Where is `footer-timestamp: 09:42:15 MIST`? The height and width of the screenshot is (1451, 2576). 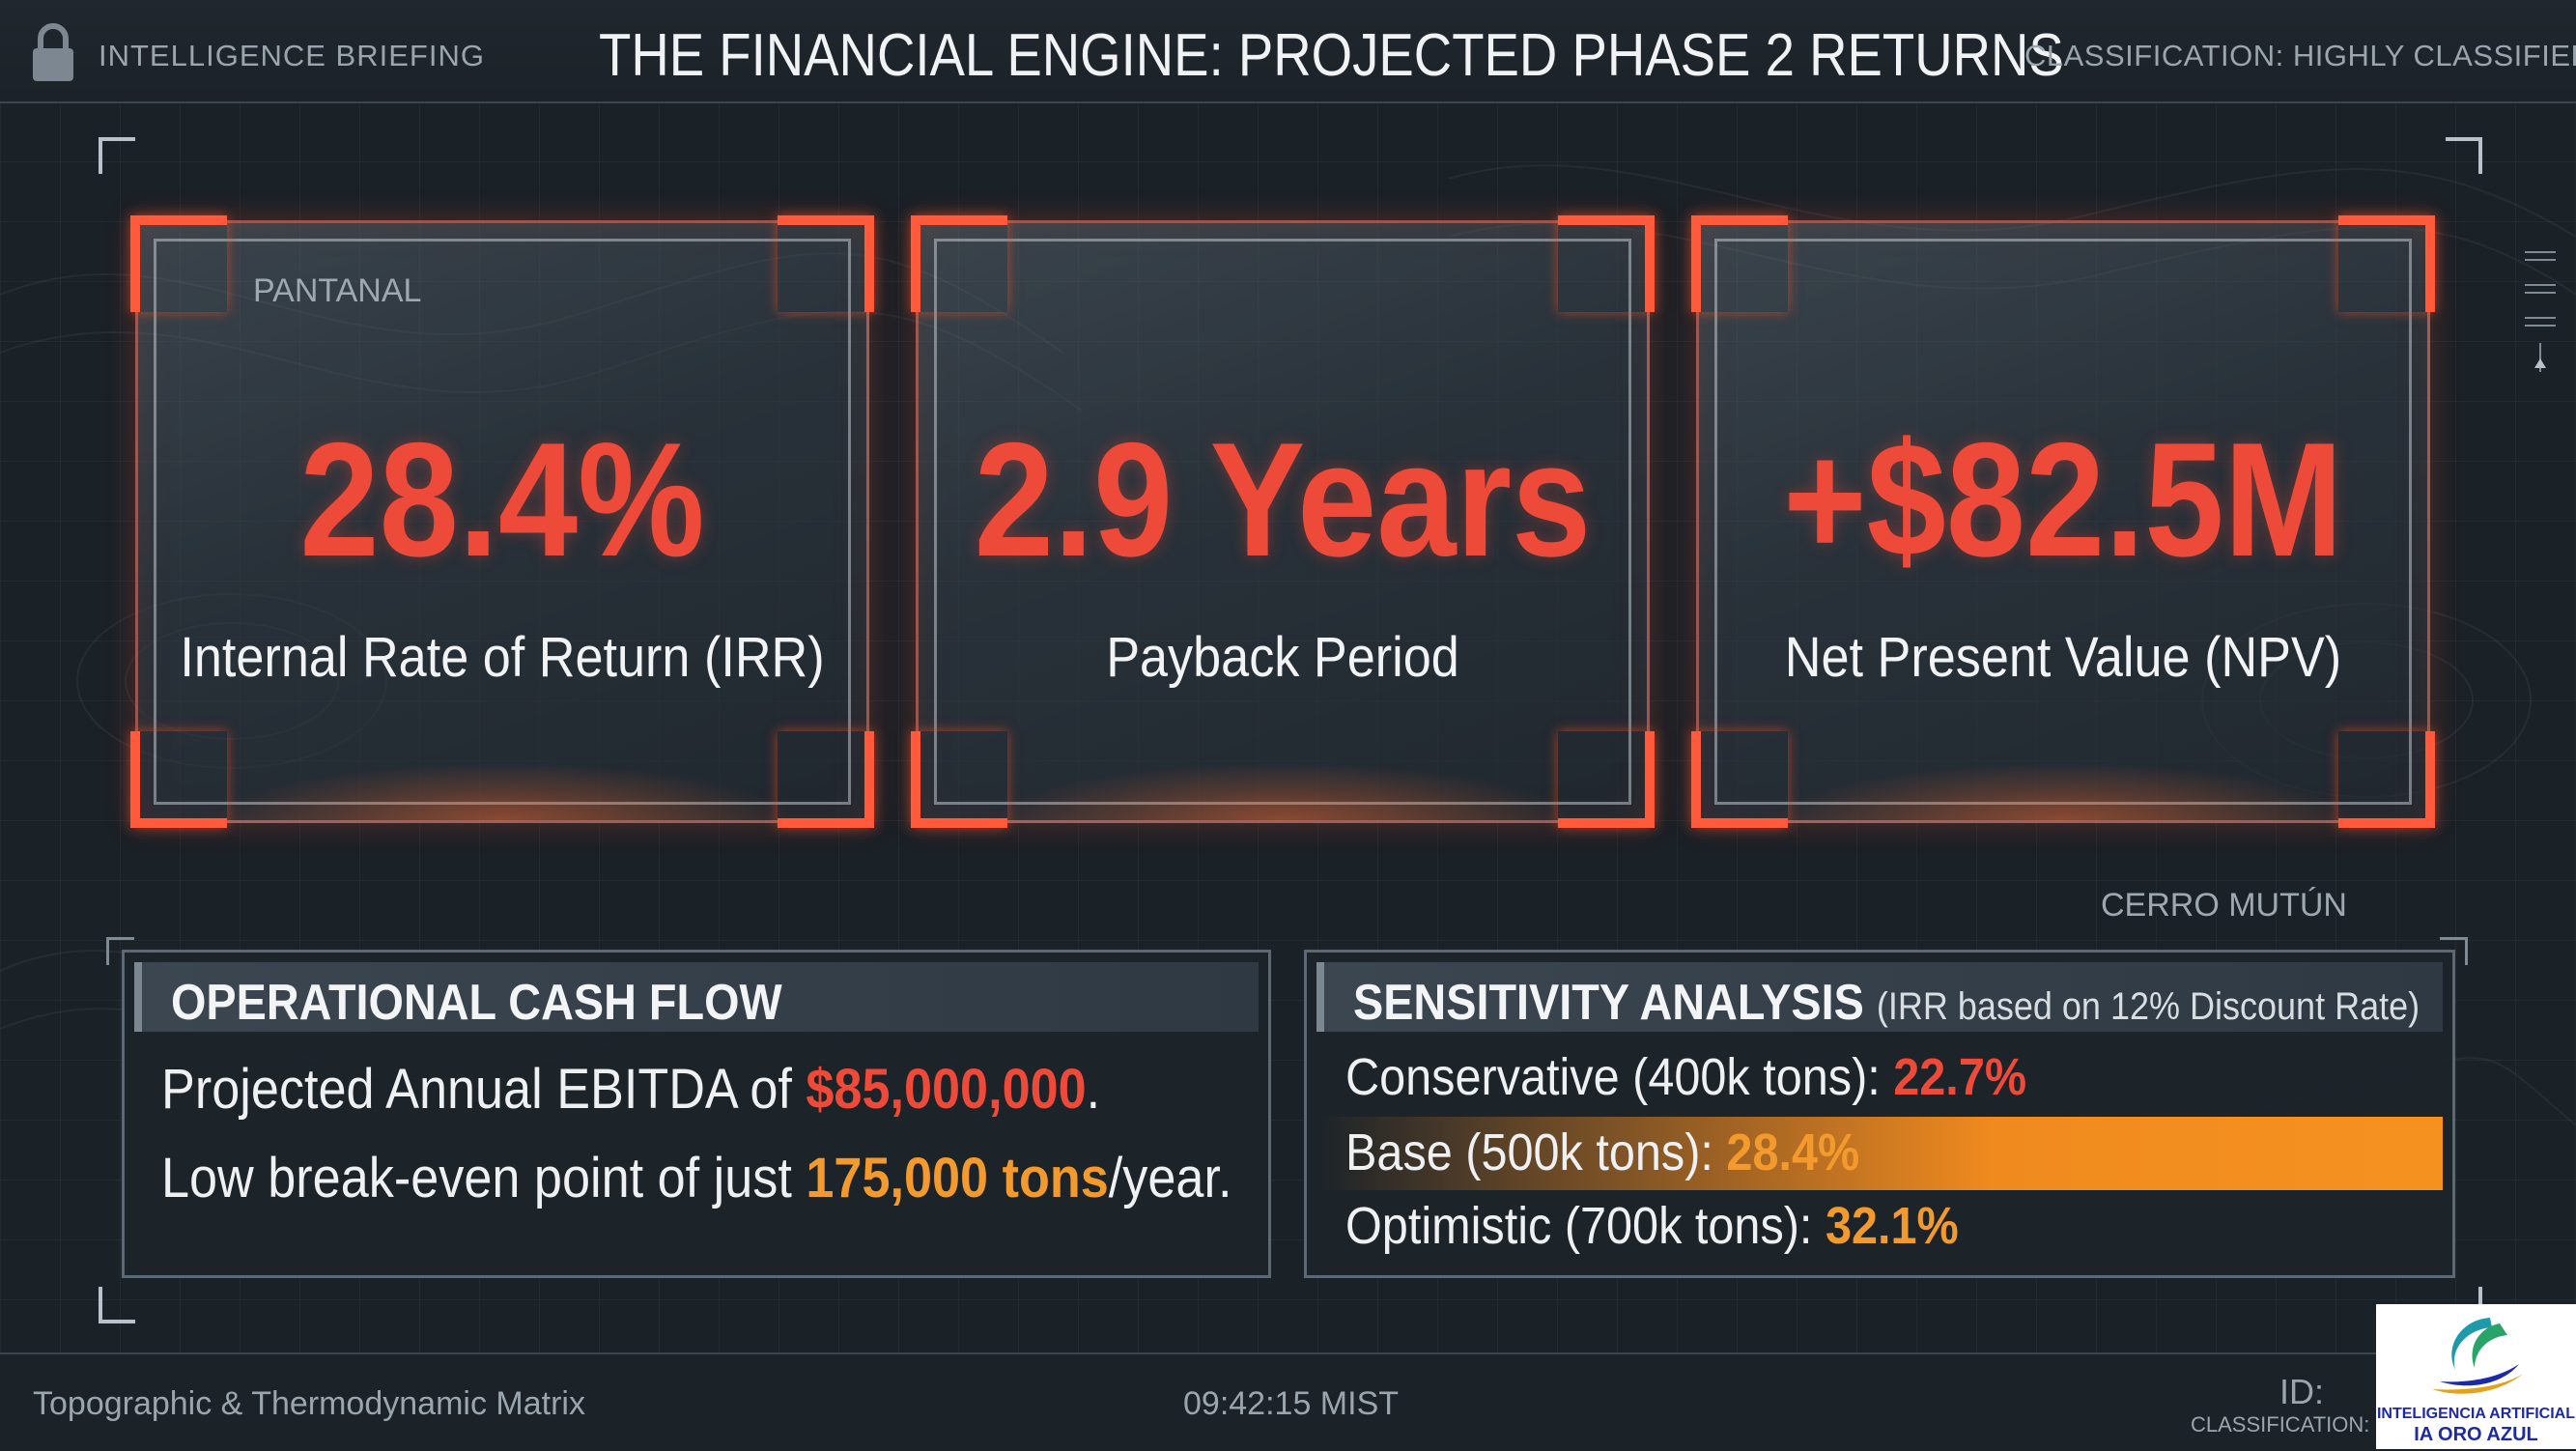 footer-timestamp: 09:42:15 MIST is located at coordinates (1291, 1403).